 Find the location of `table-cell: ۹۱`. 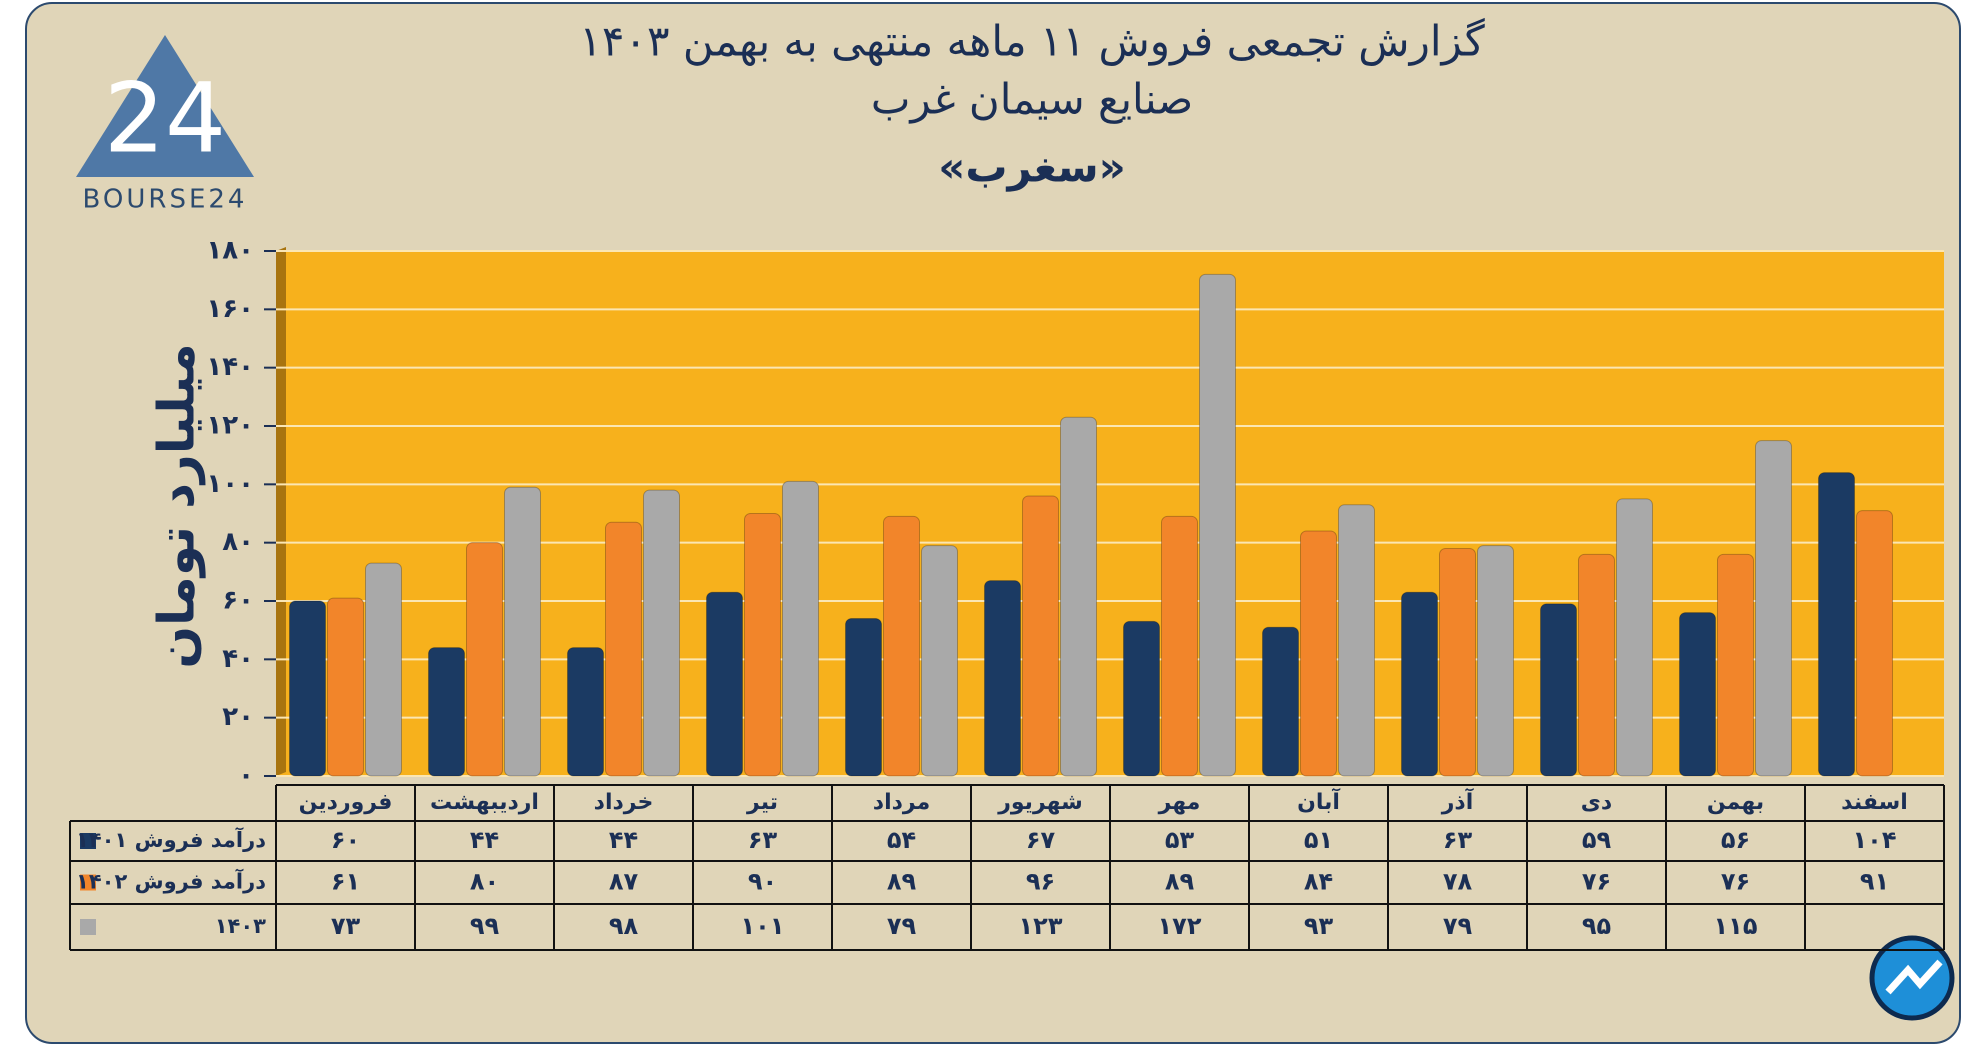

table-cell: ۹۱ is located at coordinates (1874, 882).